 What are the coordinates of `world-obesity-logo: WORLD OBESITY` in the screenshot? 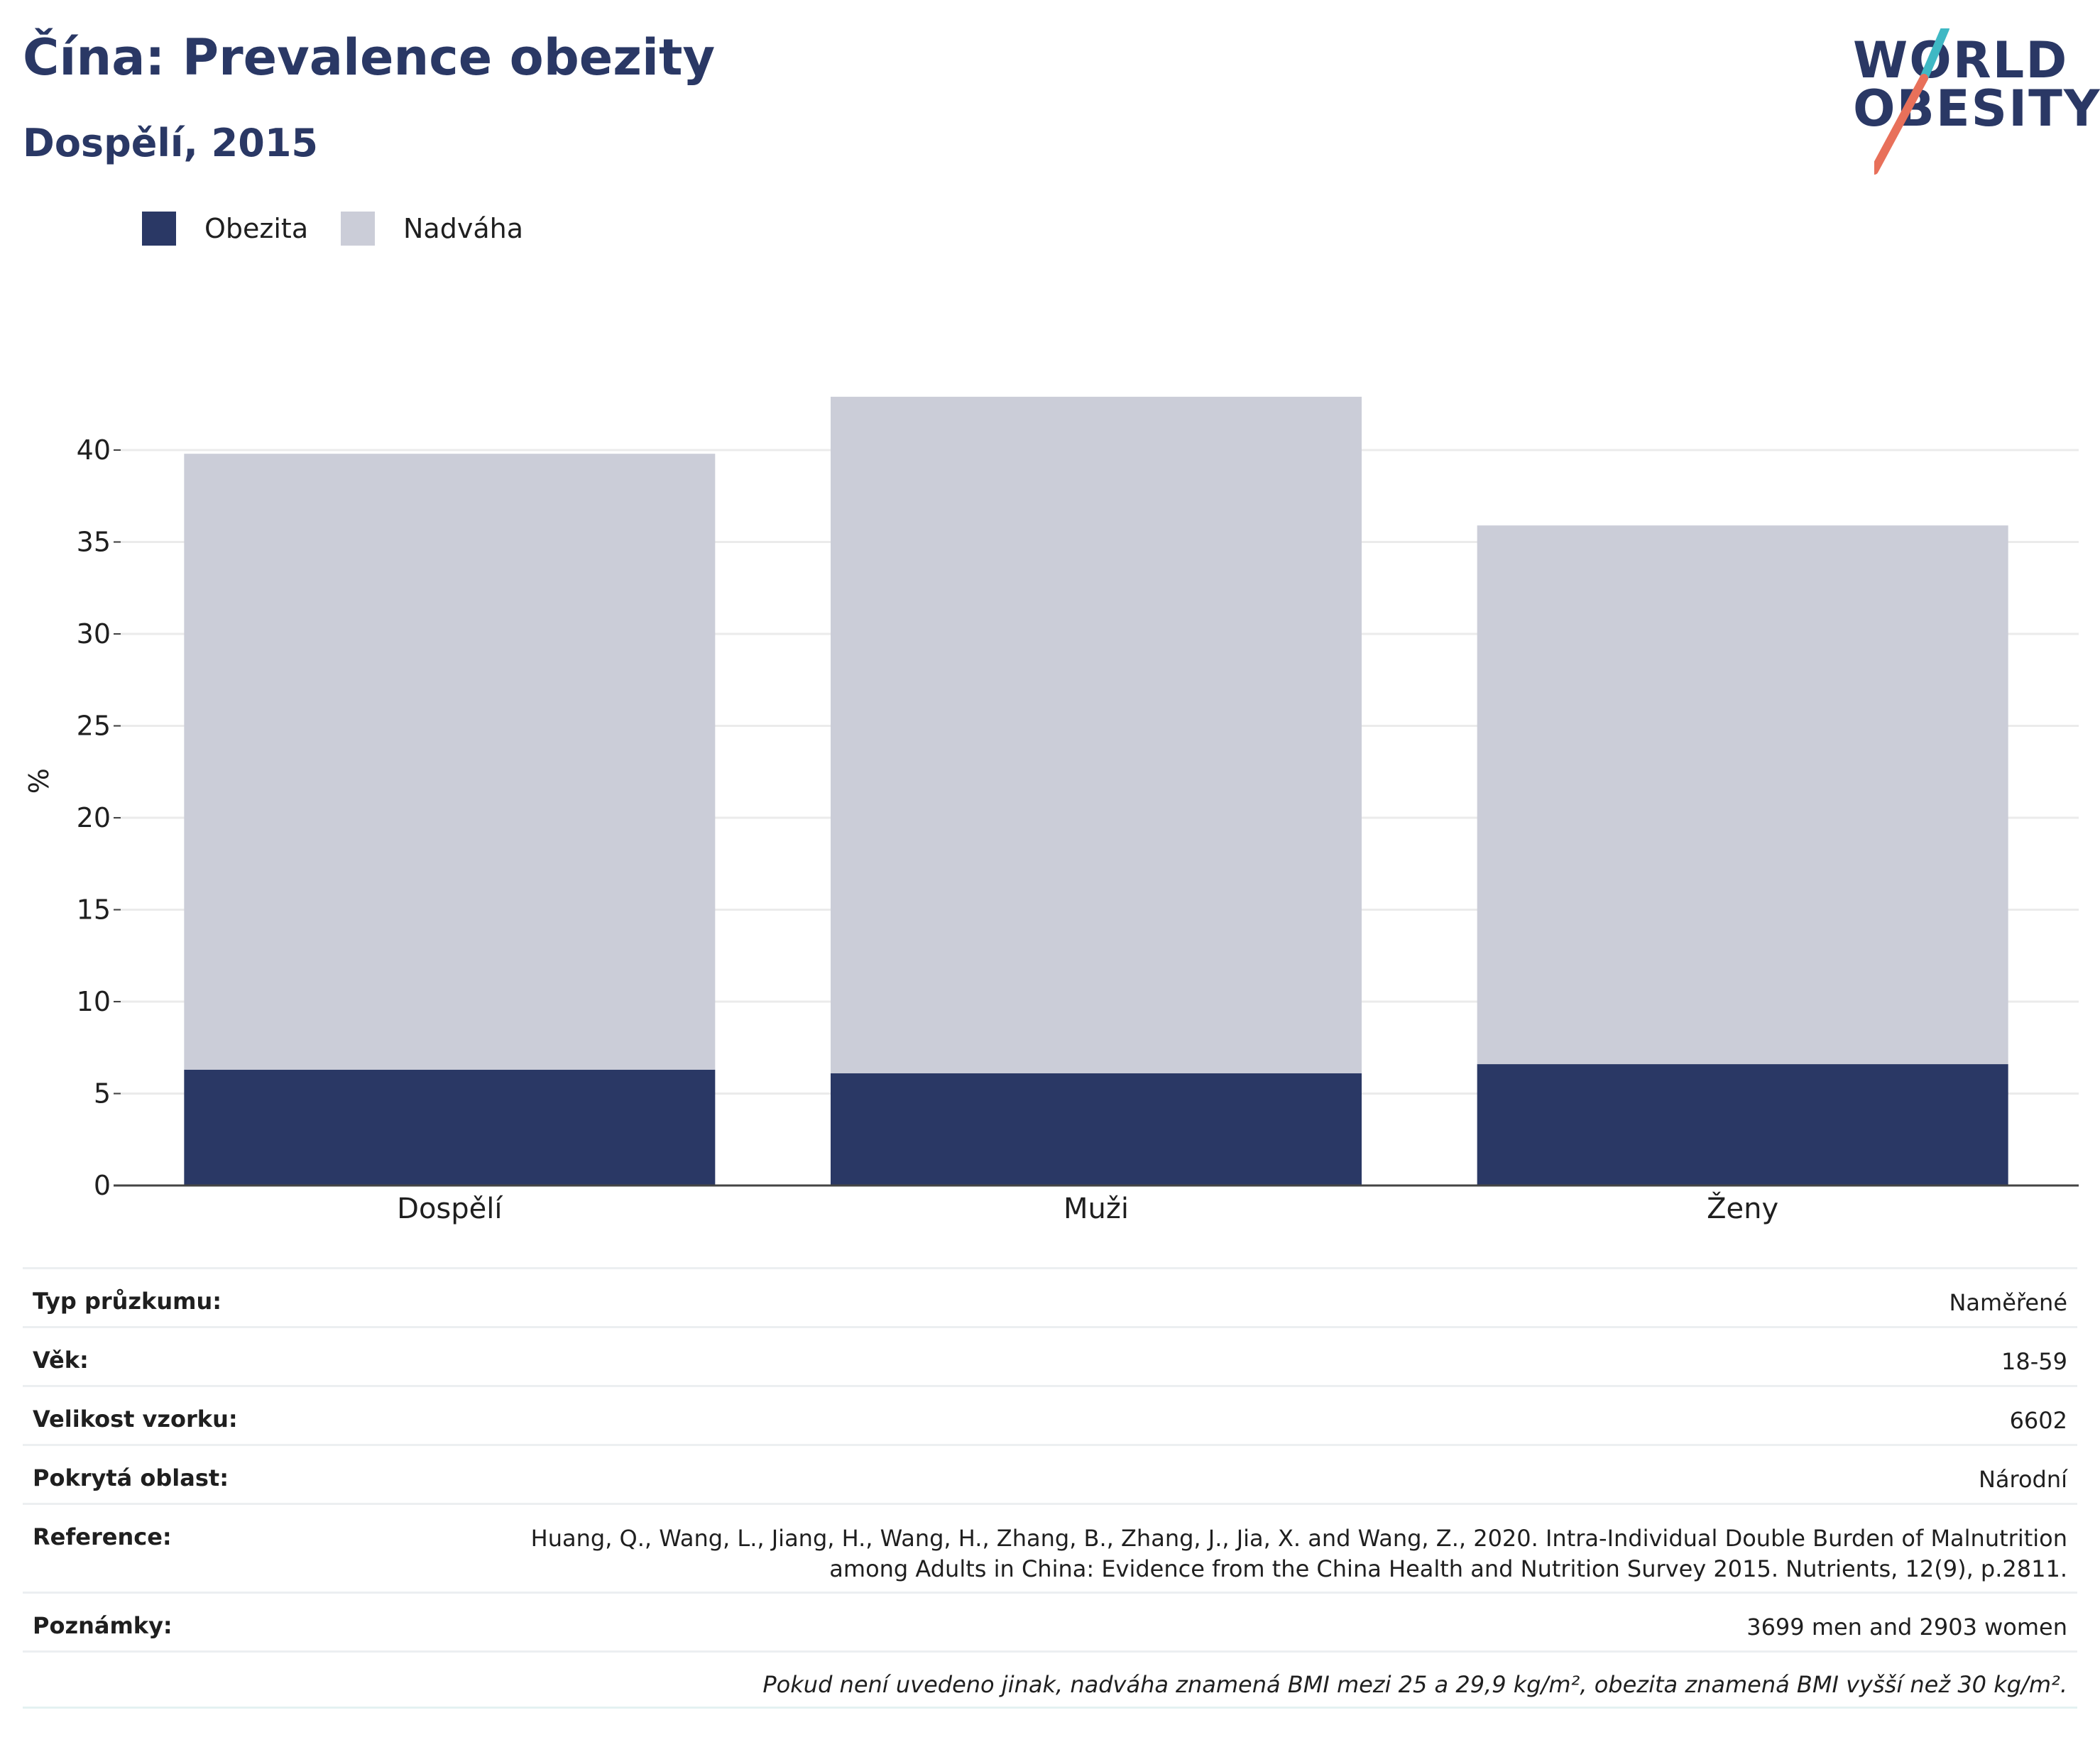 It's located at (1976, 101).